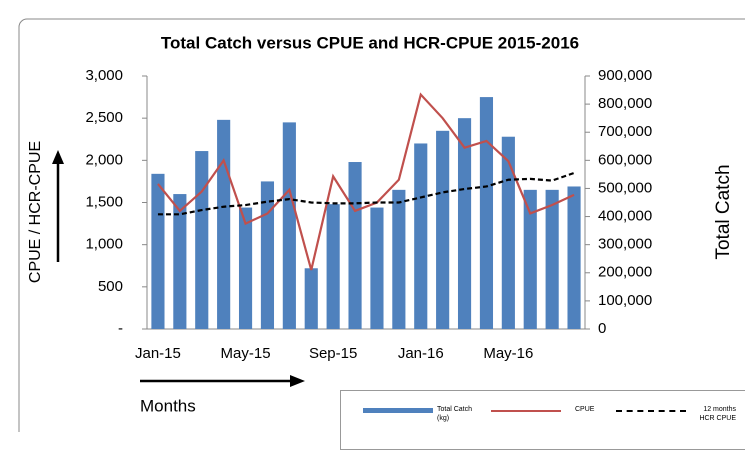 This screenshot has height=450, width=745. What do you see at coordinates (625, 131) in the screenshot?
I see `y2-tick-label: 700,000` at bounding box center [625, 131].